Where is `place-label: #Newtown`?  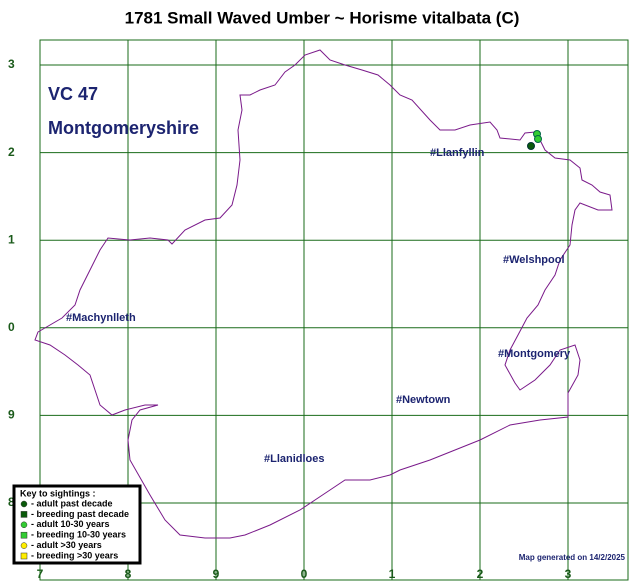
place-label: #Newtown is located at coordinates (423, 400).